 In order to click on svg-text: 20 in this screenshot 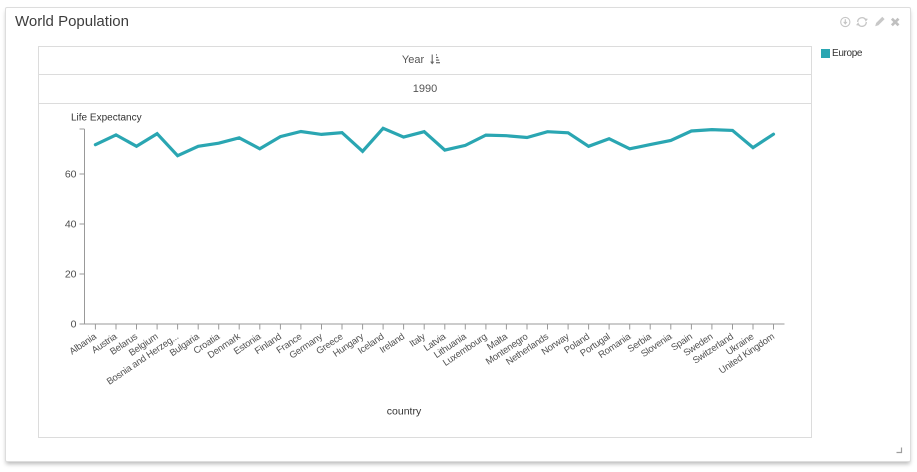, I will do `click(71, 275)`.